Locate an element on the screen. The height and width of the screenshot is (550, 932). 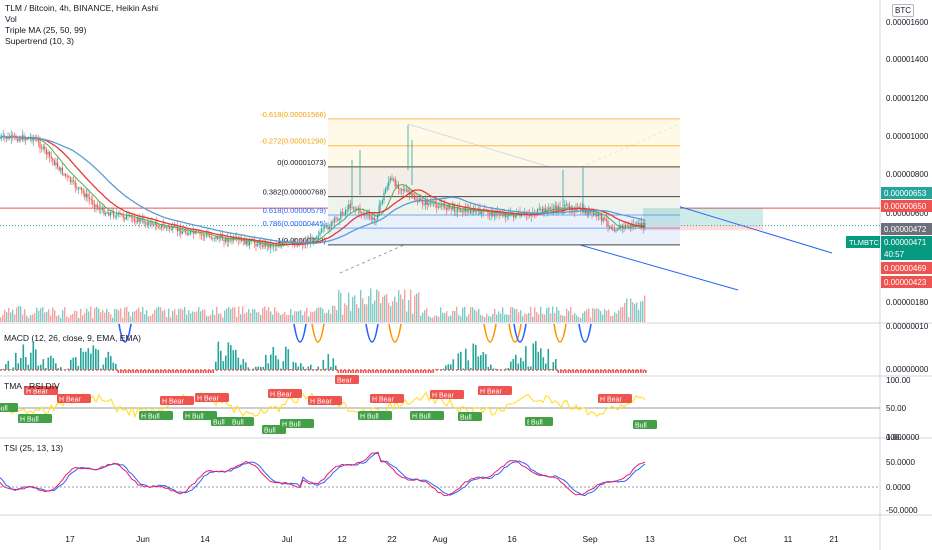
price-tick-label: 0.00000180 is located at coordinates (907, 302).